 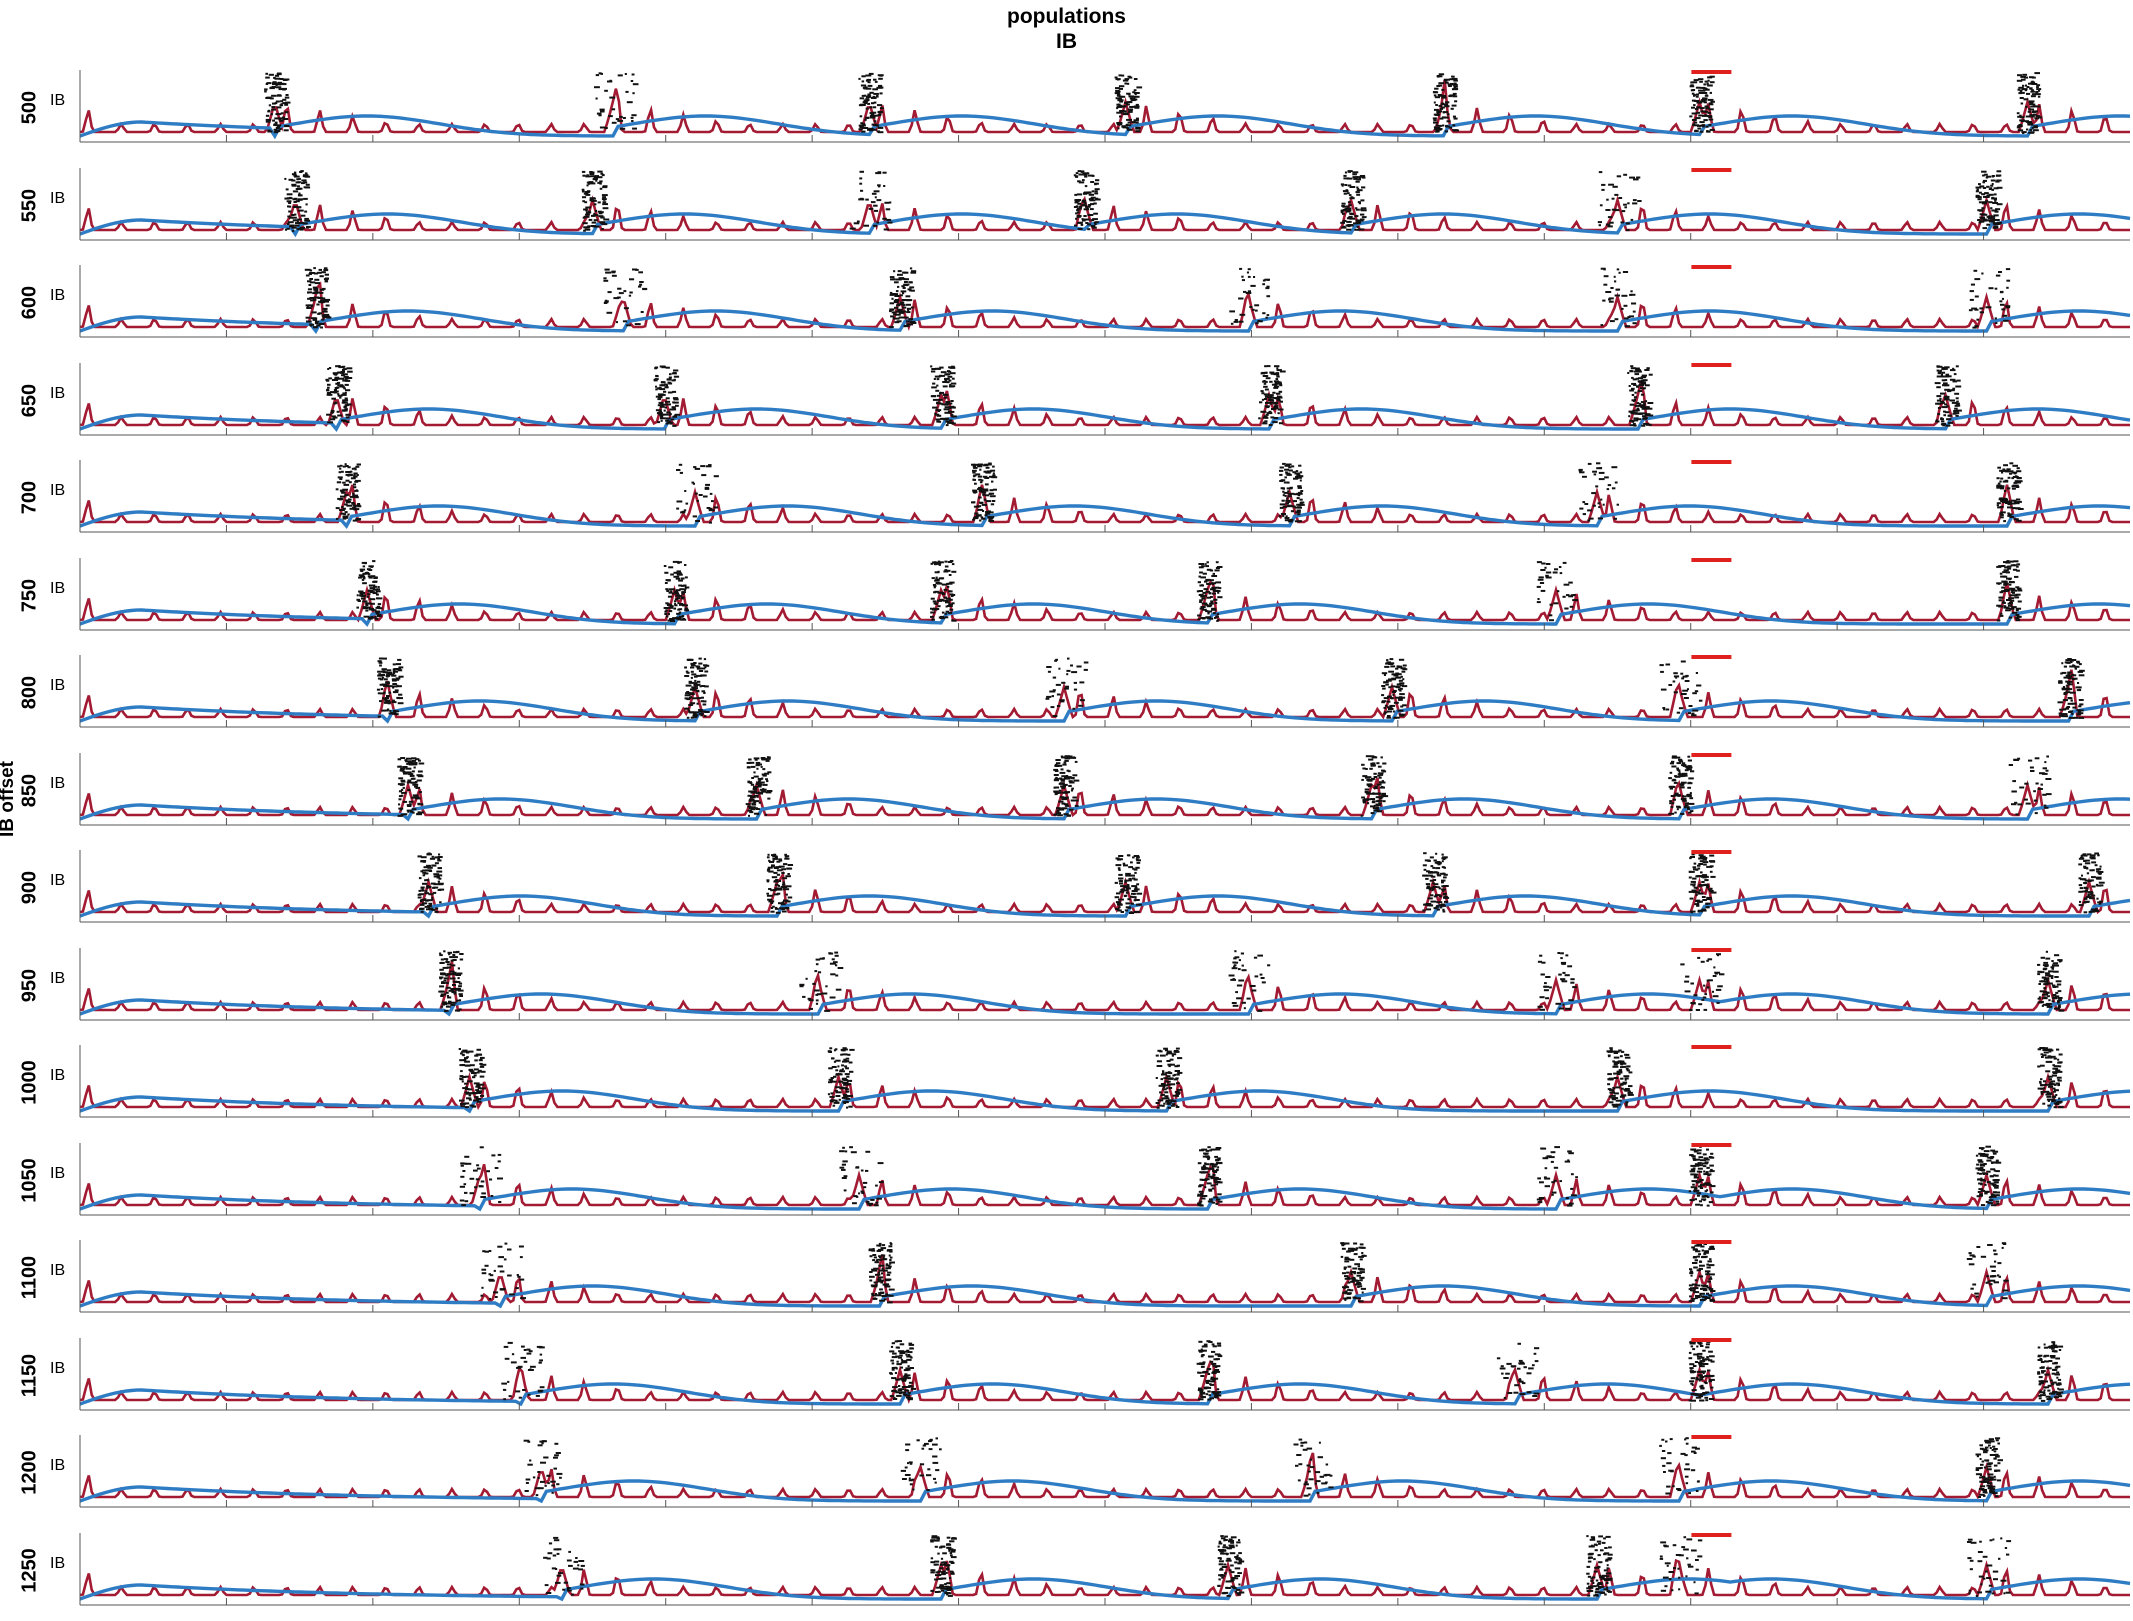 What do you see at coordinates (30, 108) in the screenshot?
I see `y-tick-label: 500` at bounding box center [30, 108].